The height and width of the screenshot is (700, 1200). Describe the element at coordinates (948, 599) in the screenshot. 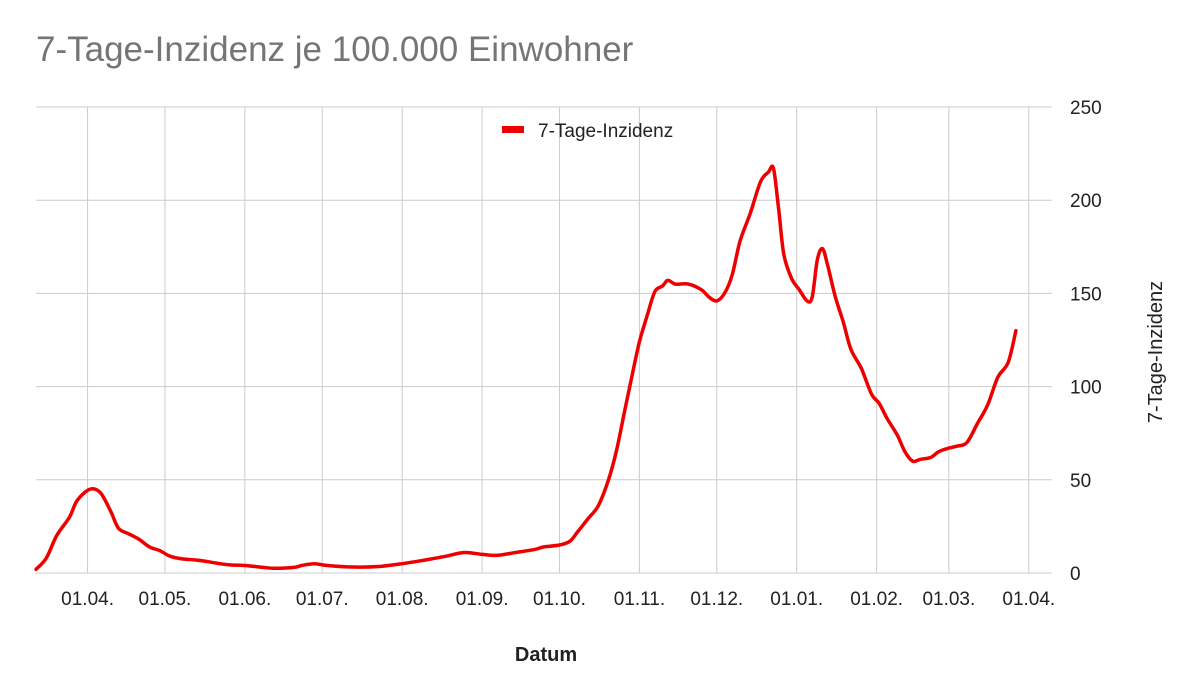

I see `x-tick-label-11: 01.03.` at that location.